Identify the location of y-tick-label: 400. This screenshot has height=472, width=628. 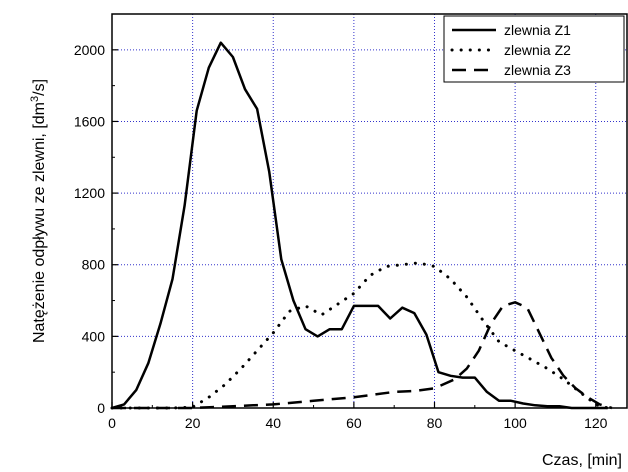
(94, 336).